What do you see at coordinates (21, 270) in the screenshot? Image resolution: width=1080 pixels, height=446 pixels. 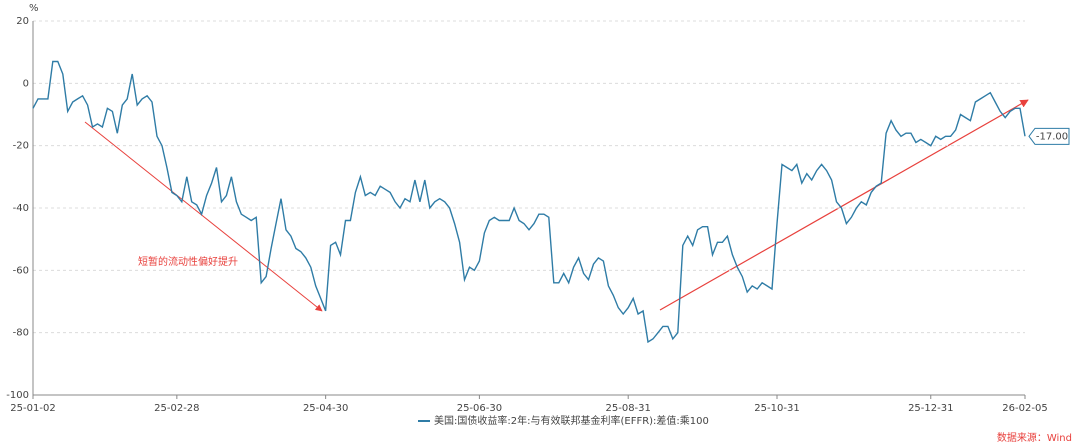 I see `y-tick-label: -60` at bounding box center [21, 270].